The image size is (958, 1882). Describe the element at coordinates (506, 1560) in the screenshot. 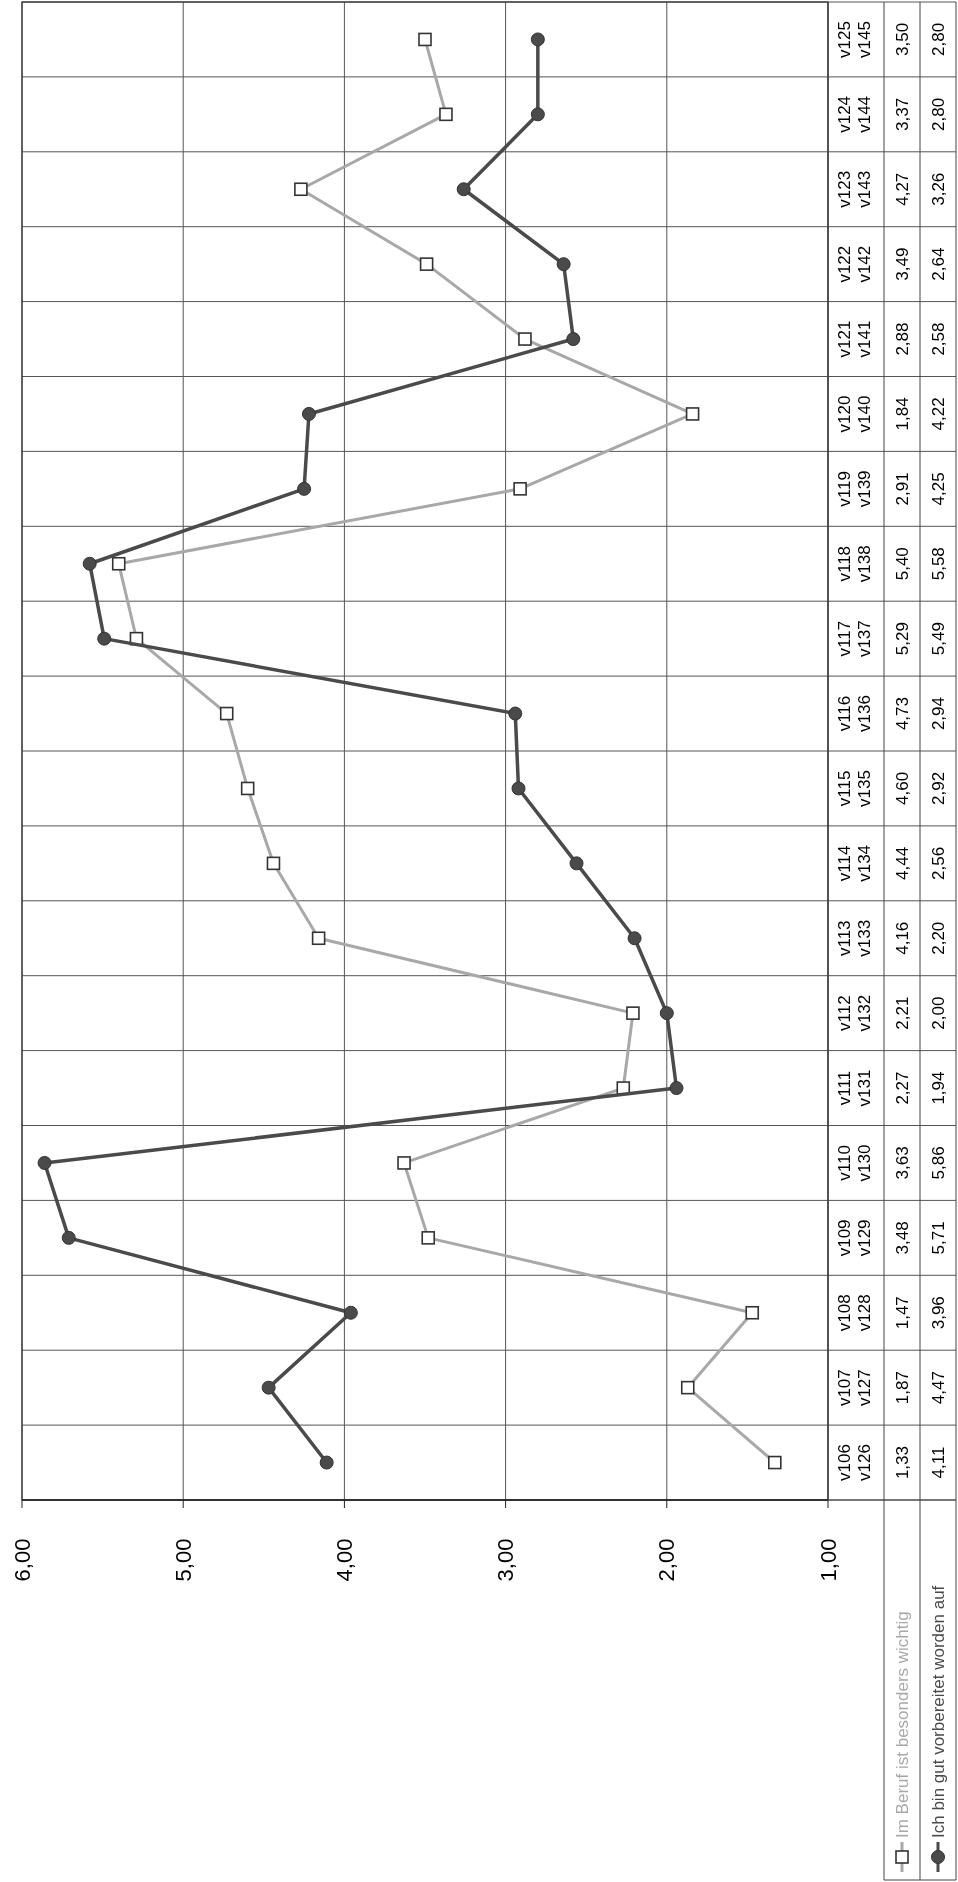

I see `x-tick-label: 3,00` at that location.